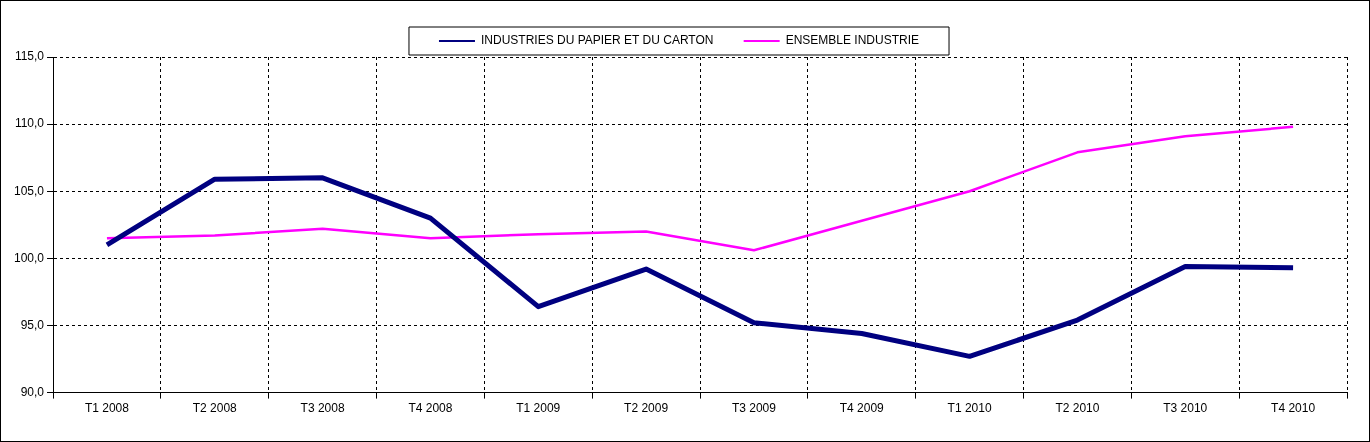  What do you see at coordinates (29, 190) in the screenshot?
I see `y-tick-label: 105,0` at bounding box center [29, 190].